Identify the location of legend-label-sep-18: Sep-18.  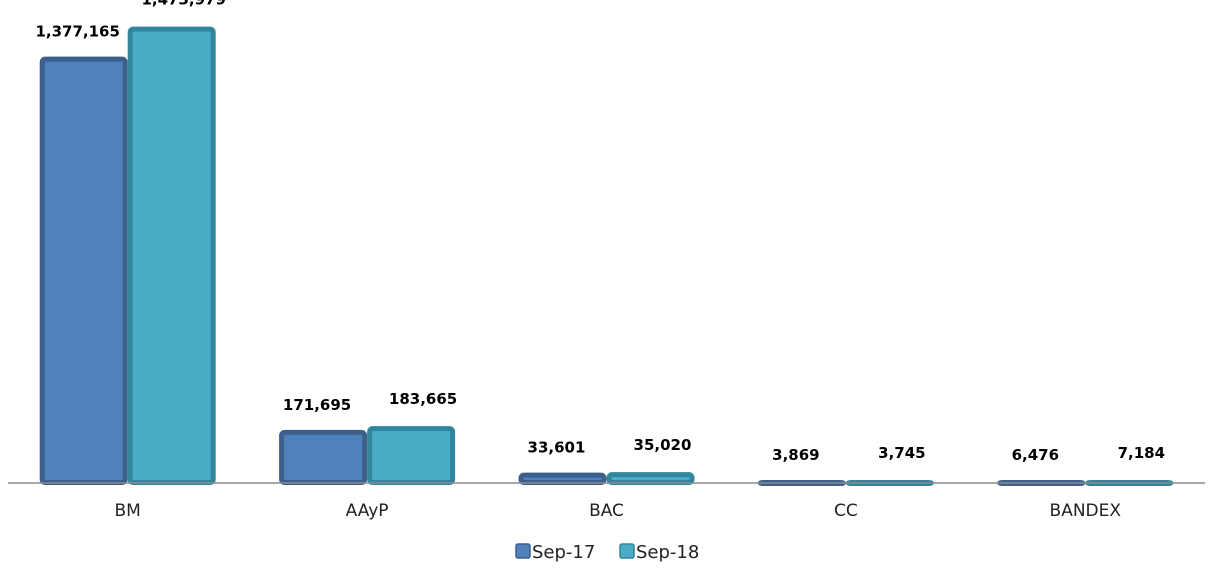
(667, 552).